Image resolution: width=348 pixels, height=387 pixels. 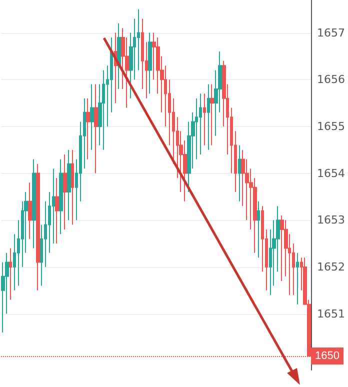 What do you see at coordinates (327, 356) in the screenshot?
I see `ref-line-label: 1650` at bounding box center [327, 356].